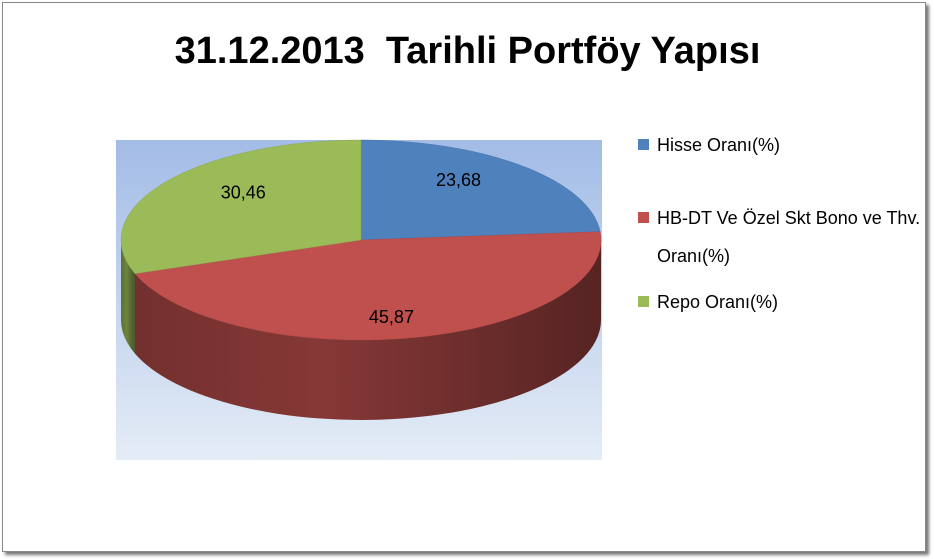 This screenshot has height=559, width=935. Describe the element at coordinates (783, 145) in the screenshot. I see `legend-item: Hisse Oranı(%)` at that location.